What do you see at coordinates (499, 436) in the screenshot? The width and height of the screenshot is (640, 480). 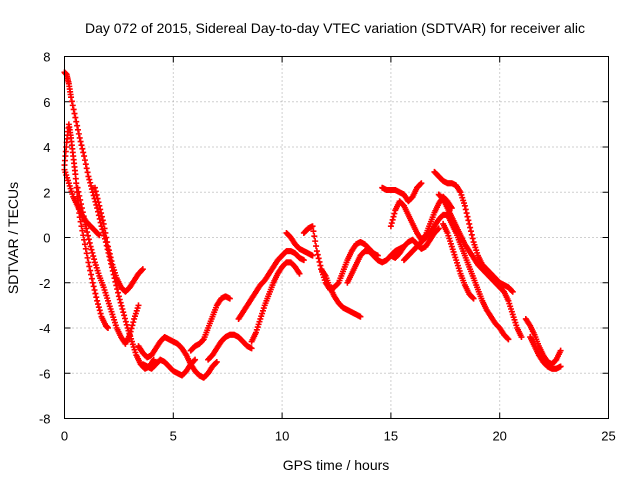 I see `x-tick-label: 20` at bounding box center [499, 436].